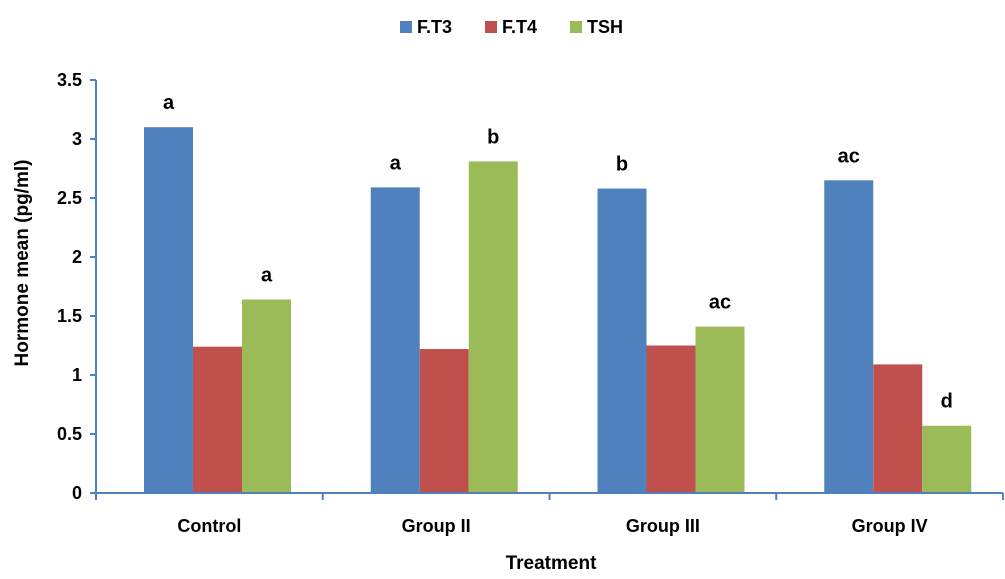 Image resolution: width=1005 pixels, height=579 pixels. What do you see at coordinates (491, 27) in the screenshot?
I see `legend-swatch-ft4` at bounding box center [491, 27].